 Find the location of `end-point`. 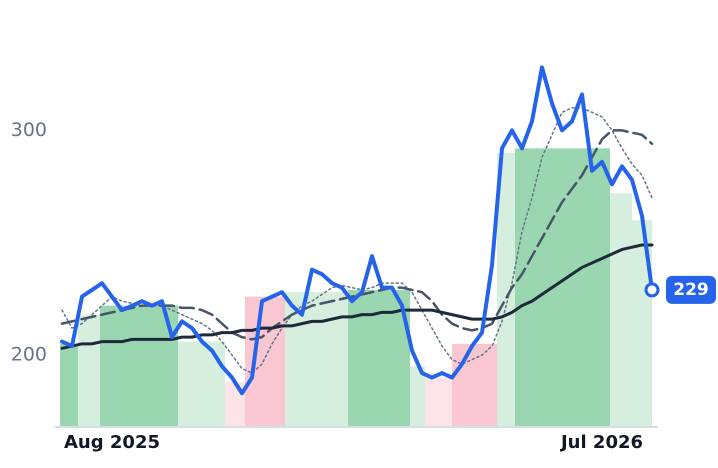

end-point is located at coordinates (652, 290).